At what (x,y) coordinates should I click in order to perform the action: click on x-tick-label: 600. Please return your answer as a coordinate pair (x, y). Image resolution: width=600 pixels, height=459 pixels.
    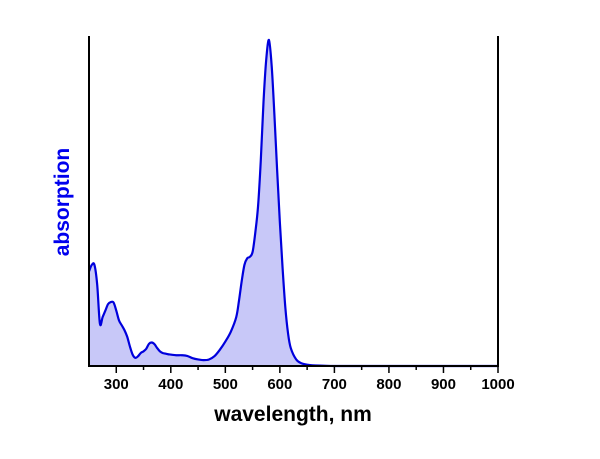
    Looking at the image, I should click on (279, 384).